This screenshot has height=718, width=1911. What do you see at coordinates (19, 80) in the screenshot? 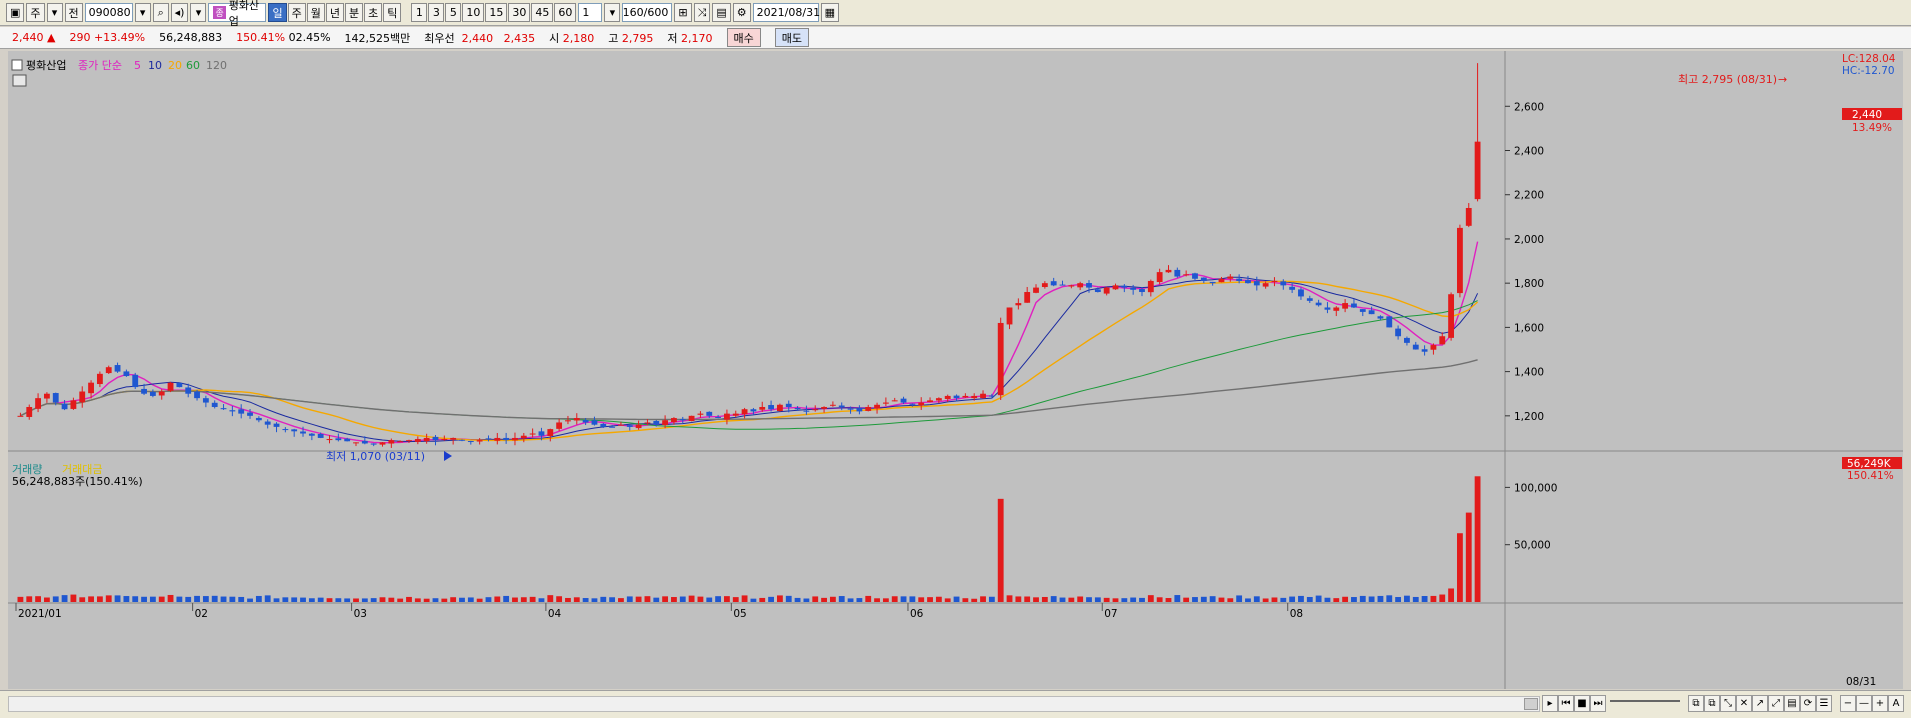
I see `grid-toggle-icon` at bounding box center [19, 80].